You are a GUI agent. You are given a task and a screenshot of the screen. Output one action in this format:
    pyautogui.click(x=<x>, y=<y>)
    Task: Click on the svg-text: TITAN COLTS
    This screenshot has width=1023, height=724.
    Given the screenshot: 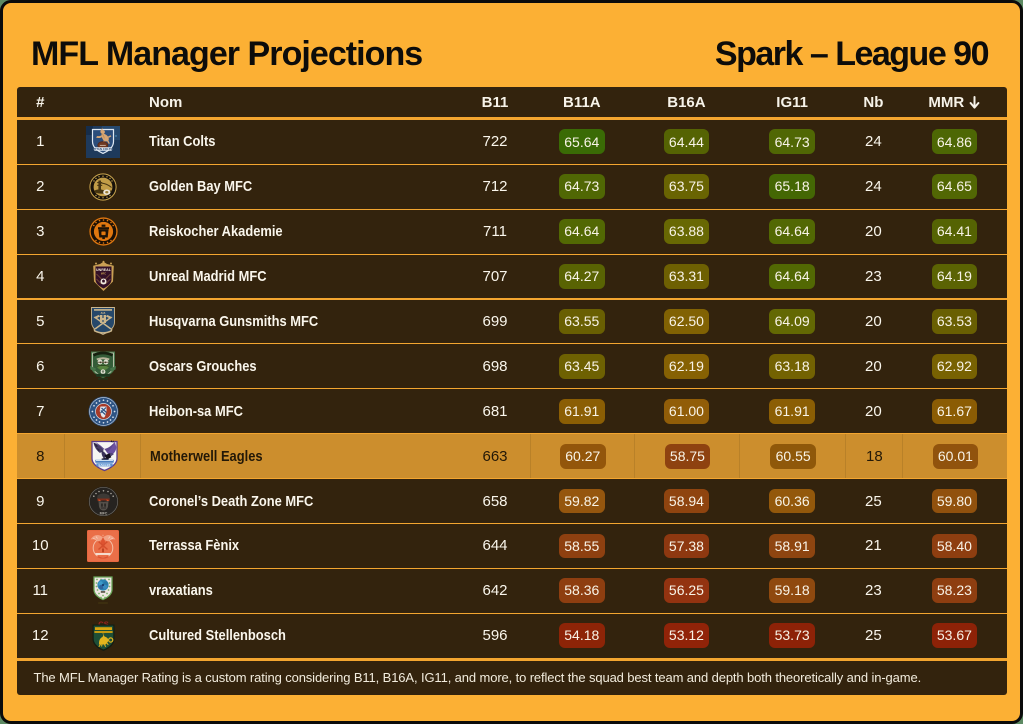 What is the action you would take?
    pyautogui.click(x=103, y=149)
    